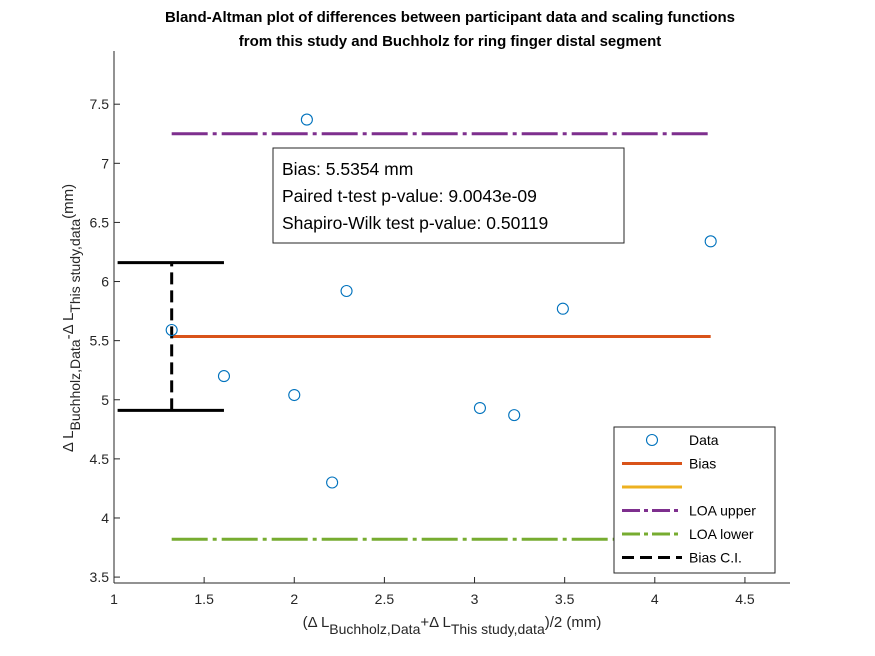 This screenshot has height=656, width=875. I want to click on stats-bias-text: Bias: 5.5354 mm, so click(347, 169).